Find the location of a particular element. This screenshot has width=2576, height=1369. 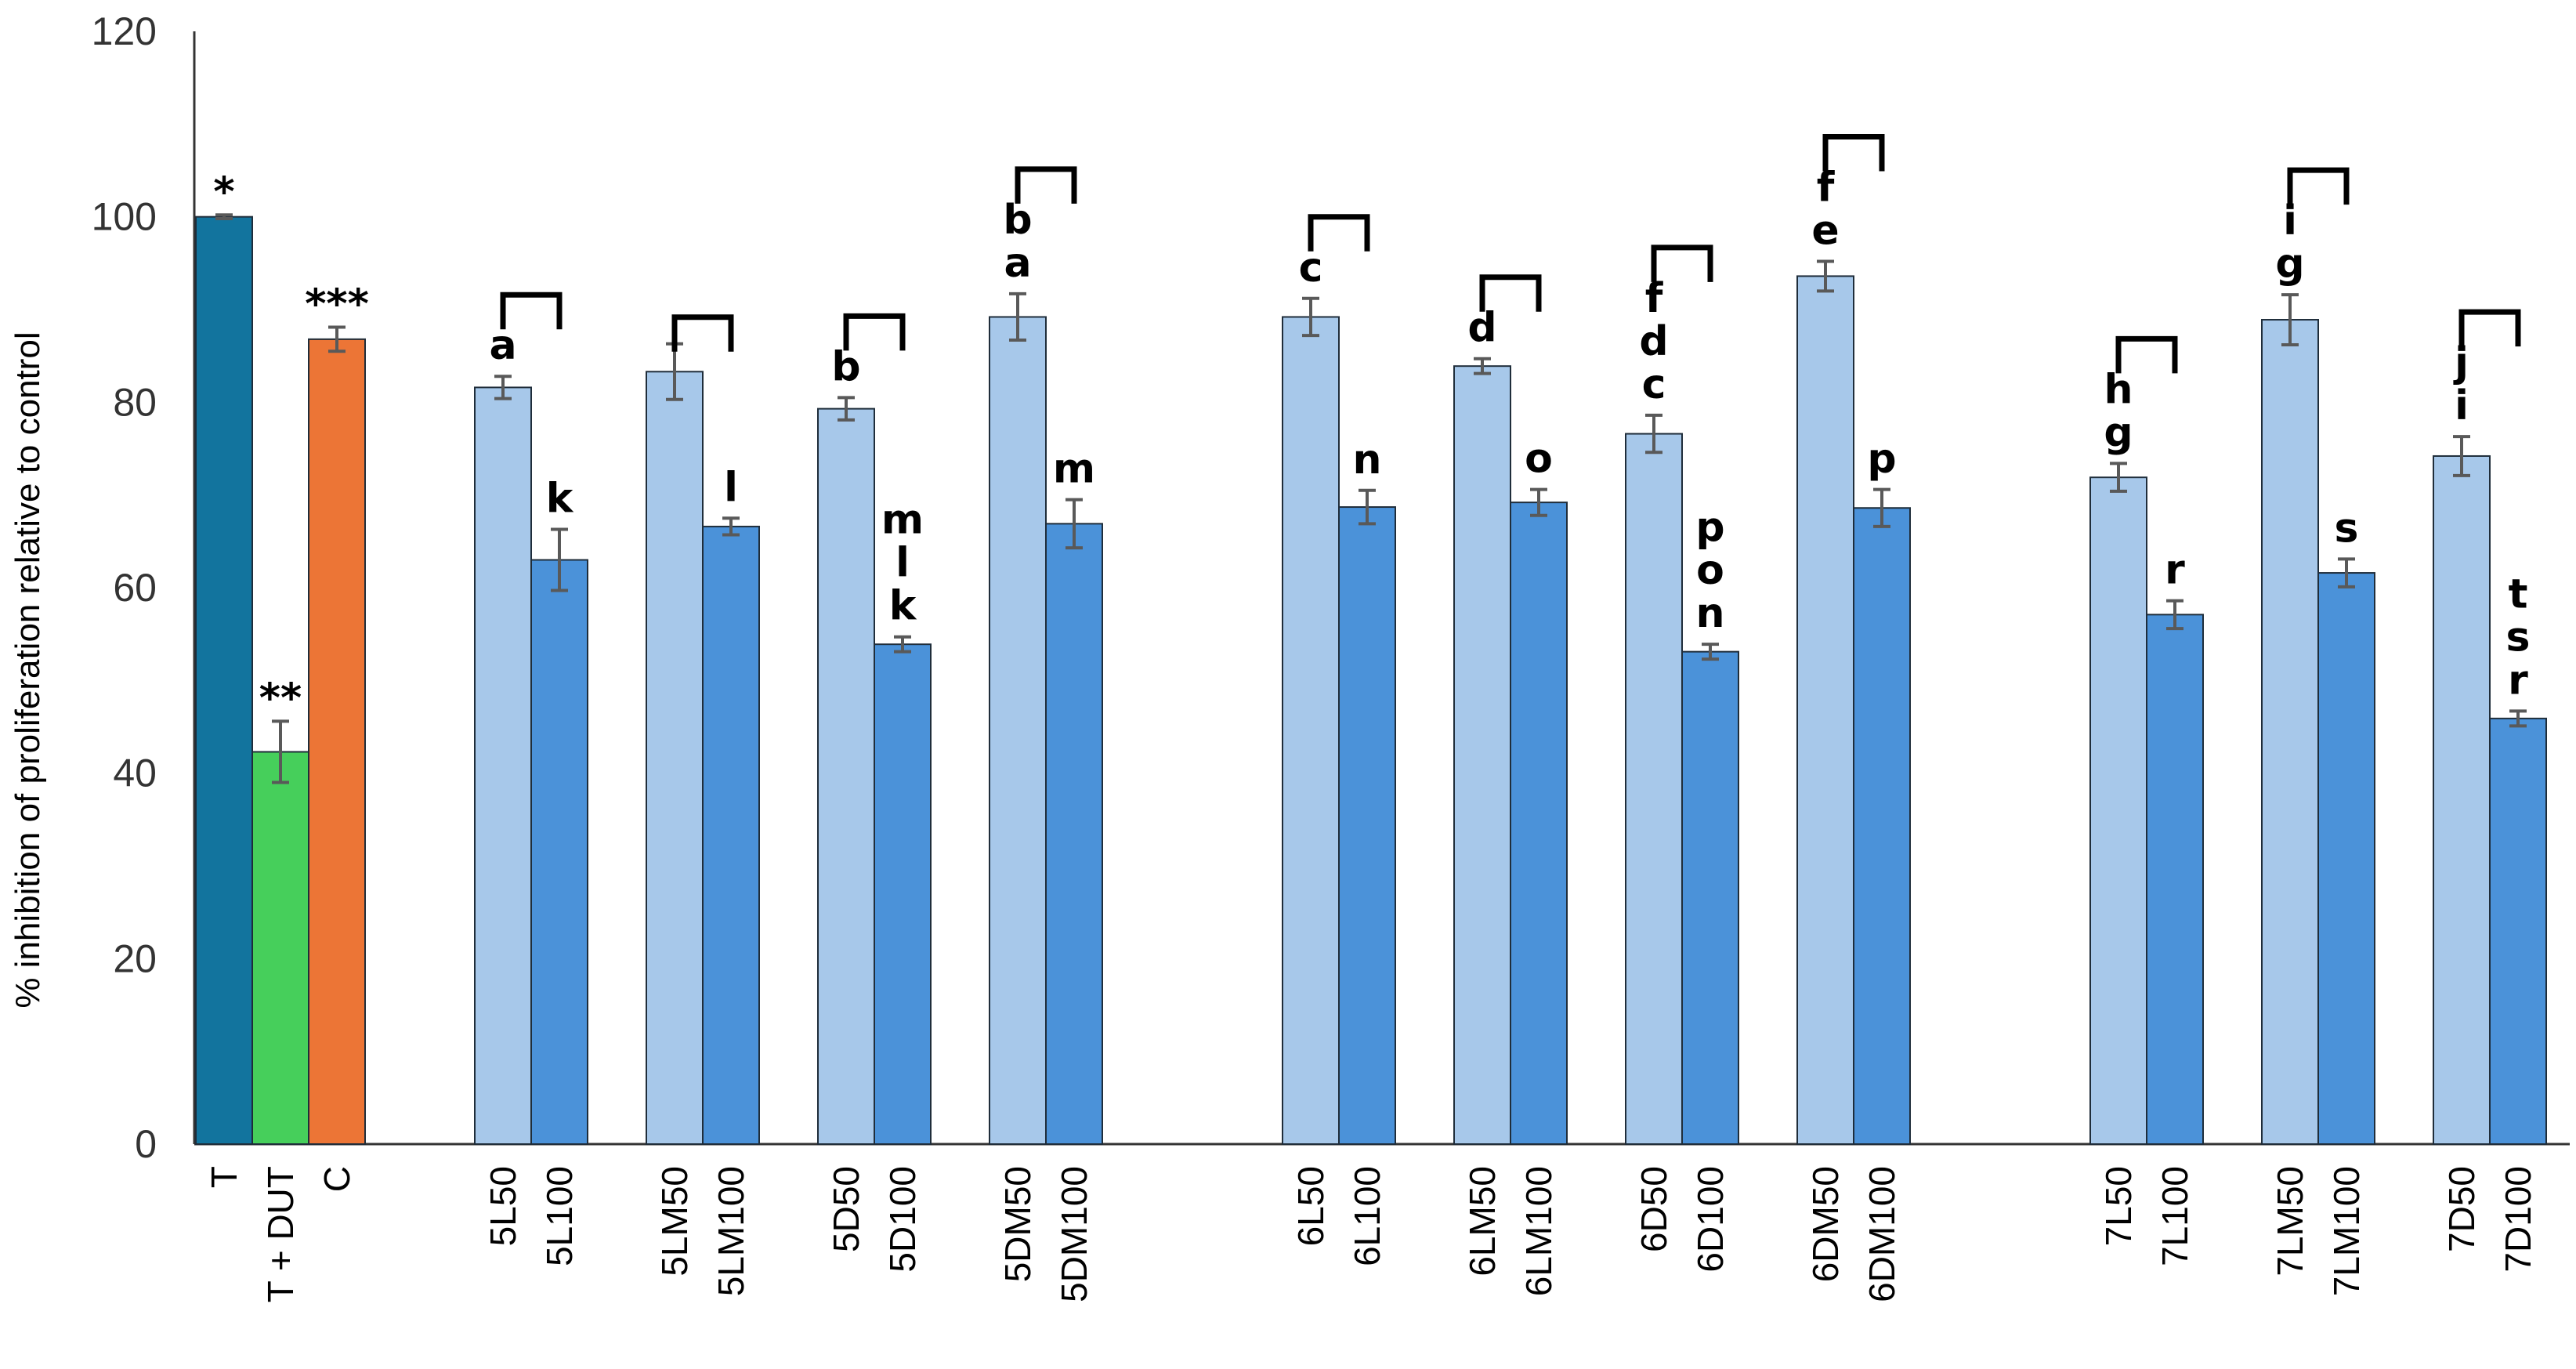

significance-letter: t is located at coordinates (2519, 593).